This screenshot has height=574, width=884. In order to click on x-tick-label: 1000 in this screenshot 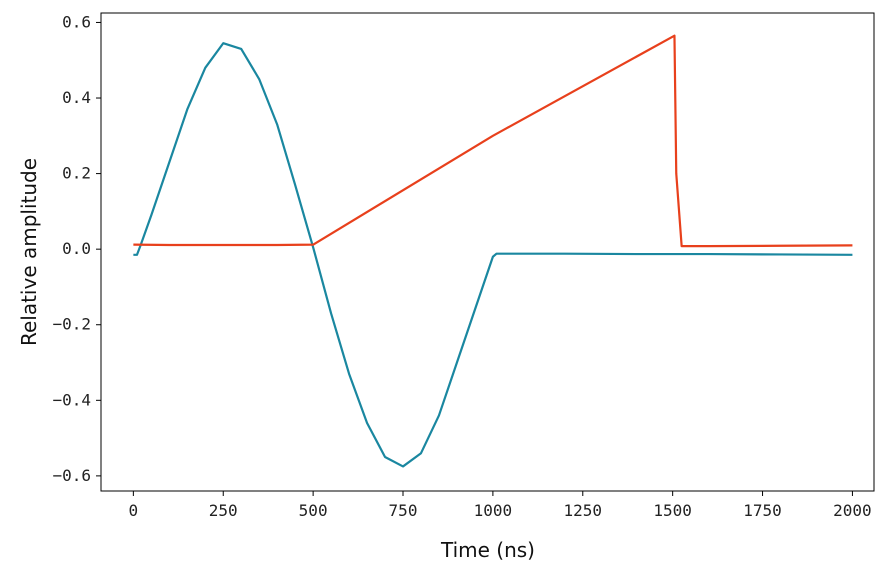, I will do `click(493, 510)`.